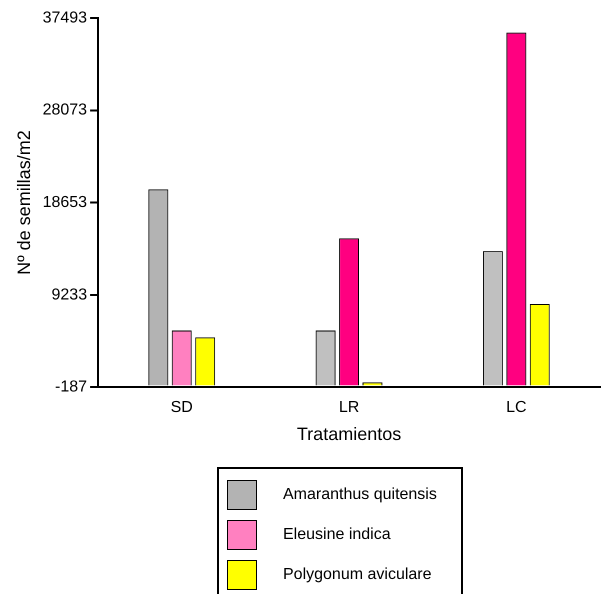  I want to click on y-tick-label: 18653, so click(65, 203).